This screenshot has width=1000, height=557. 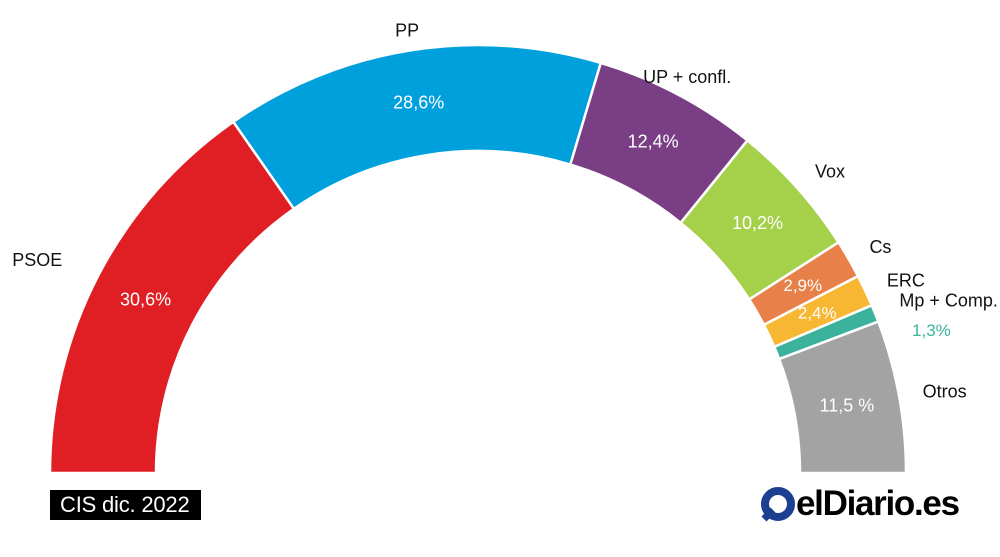 What do you see at coordinates (830, 172) in the screenshot?
I see `category-label-vox: Vox` at bounding box center [830, 172].